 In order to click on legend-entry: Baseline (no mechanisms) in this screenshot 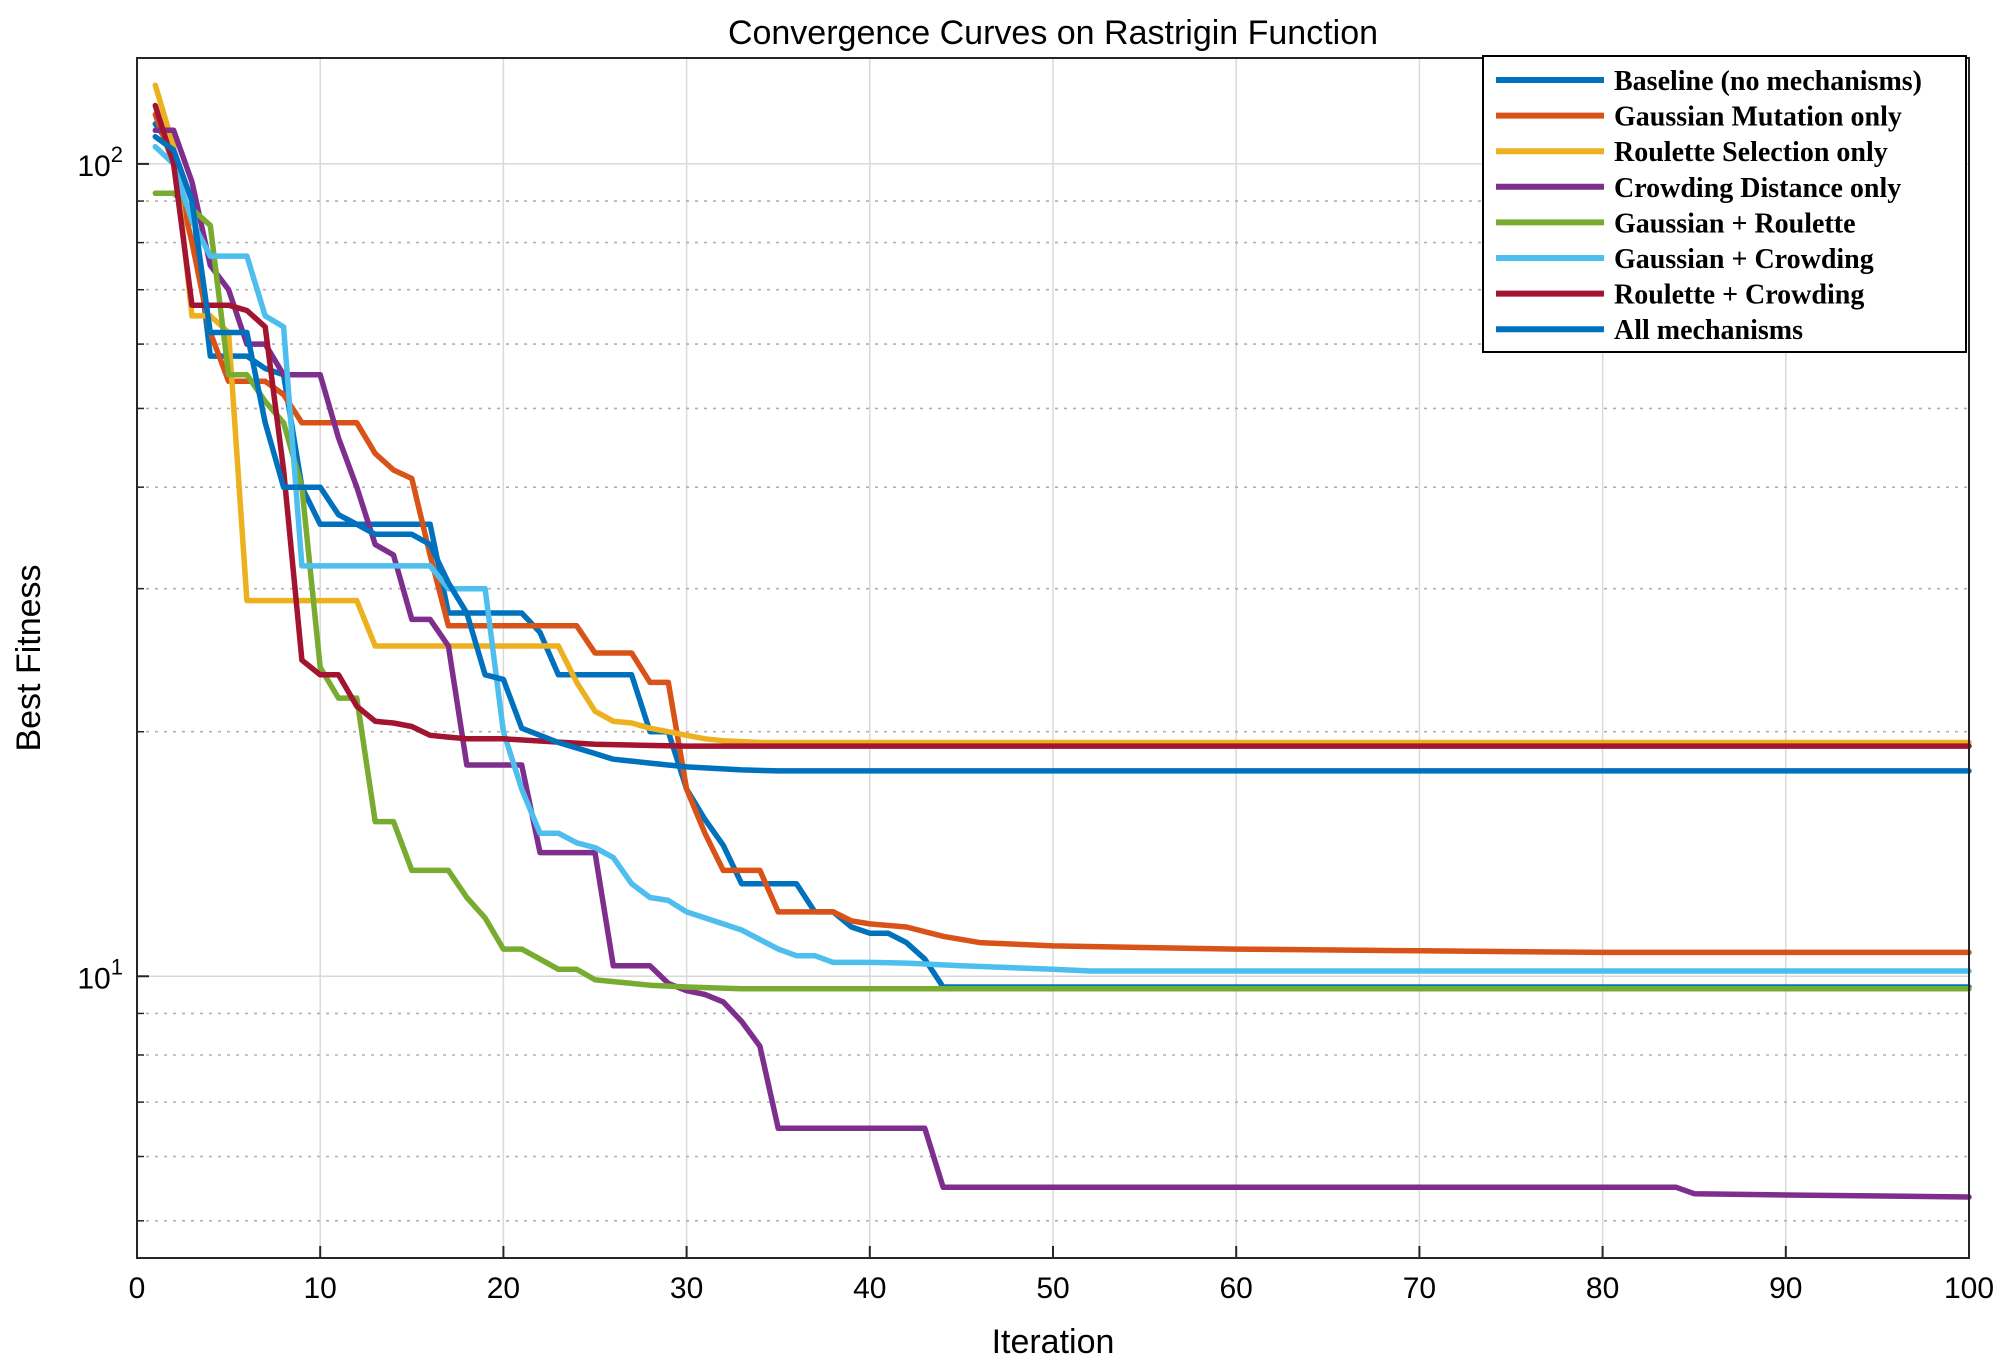, I will do `click(1768, 81)`.